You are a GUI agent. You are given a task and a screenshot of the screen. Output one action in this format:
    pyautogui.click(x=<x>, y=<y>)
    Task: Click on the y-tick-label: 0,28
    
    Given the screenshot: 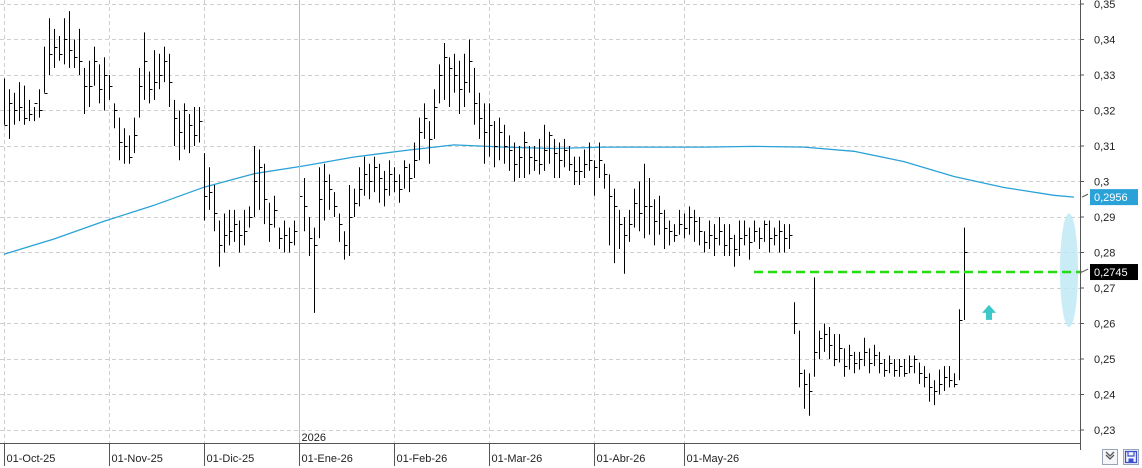 What is the action you would take?
    pyautogui.click(x=1104, y=254)
    